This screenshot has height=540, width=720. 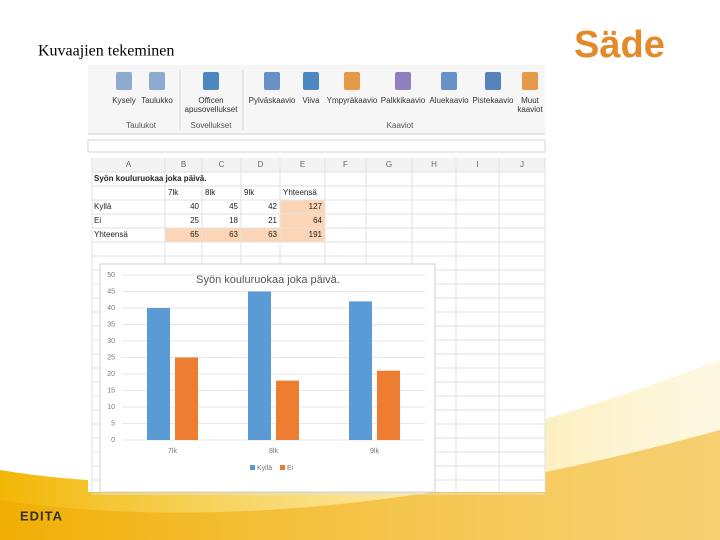 What do you see at coordinates (210, 192) in the screenshot?
I see `cell: 8lk` at bounding box center [210, 192].